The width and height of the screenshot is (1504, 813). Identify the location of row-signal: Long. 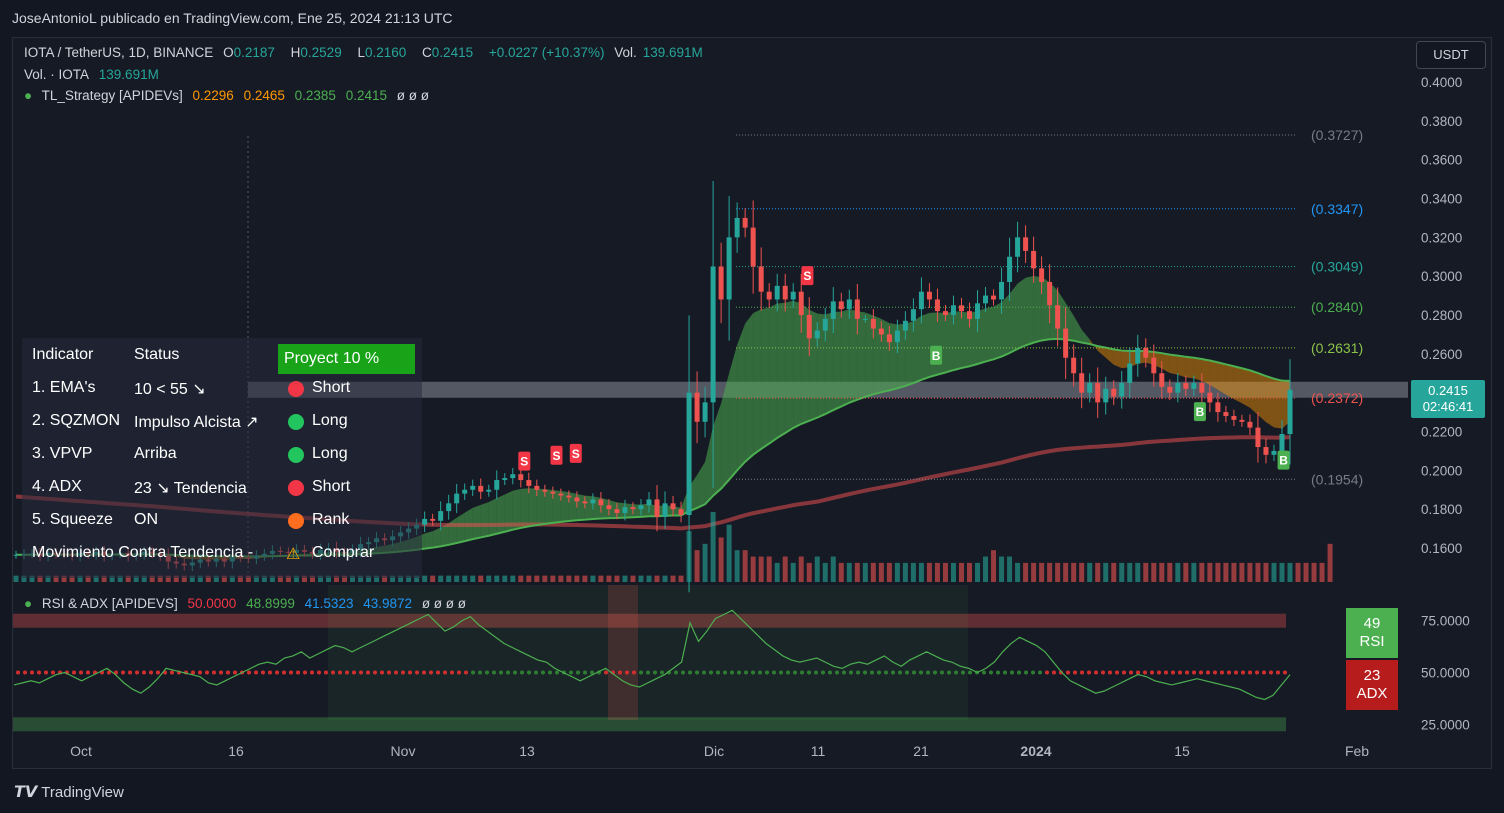
(330, 453).